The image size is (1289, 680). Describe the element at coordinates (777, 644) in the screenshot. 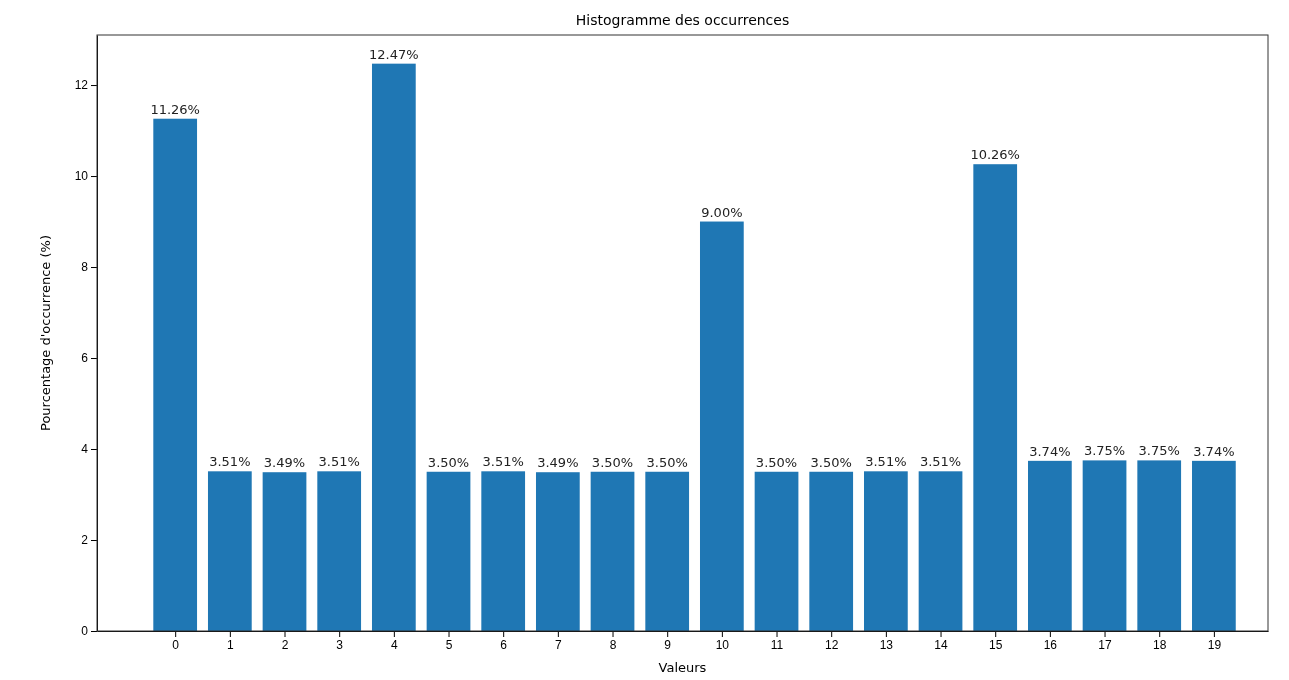

I see `x-tick-label: 11` at that location.